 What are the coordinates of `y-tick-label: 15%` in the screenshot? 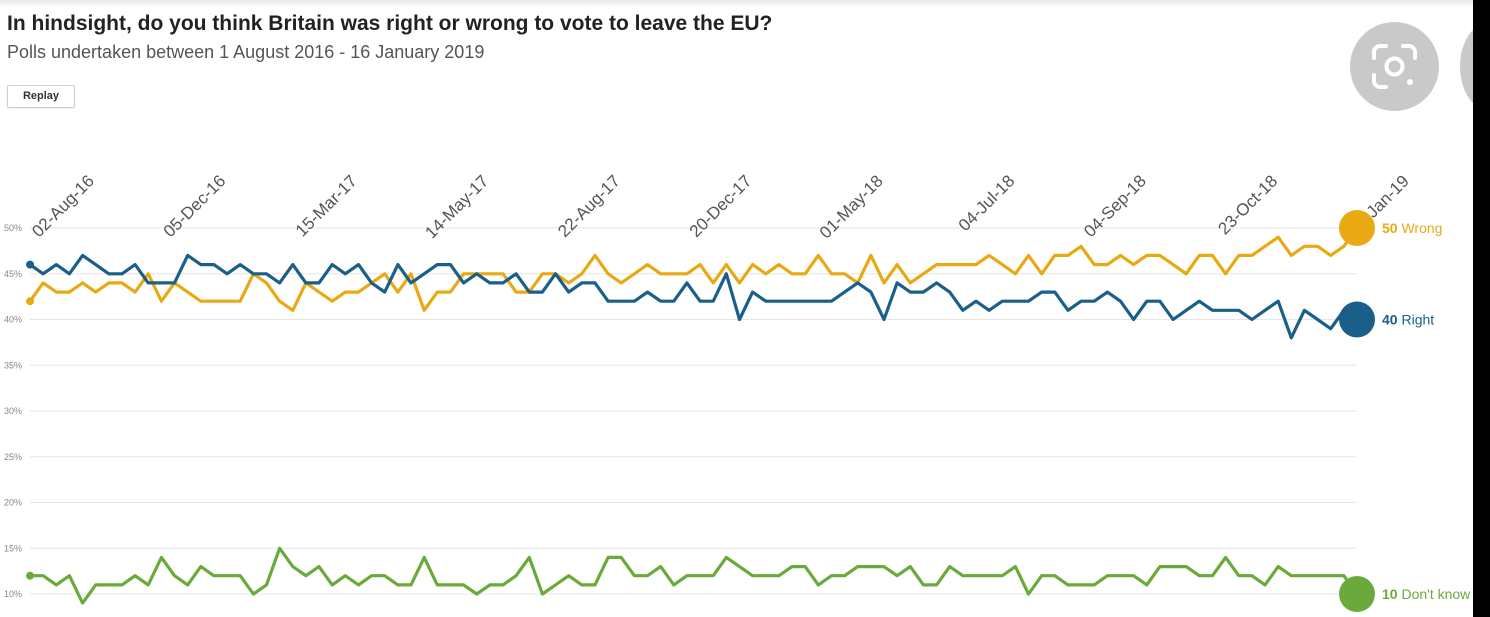 It's located at (13, 548).